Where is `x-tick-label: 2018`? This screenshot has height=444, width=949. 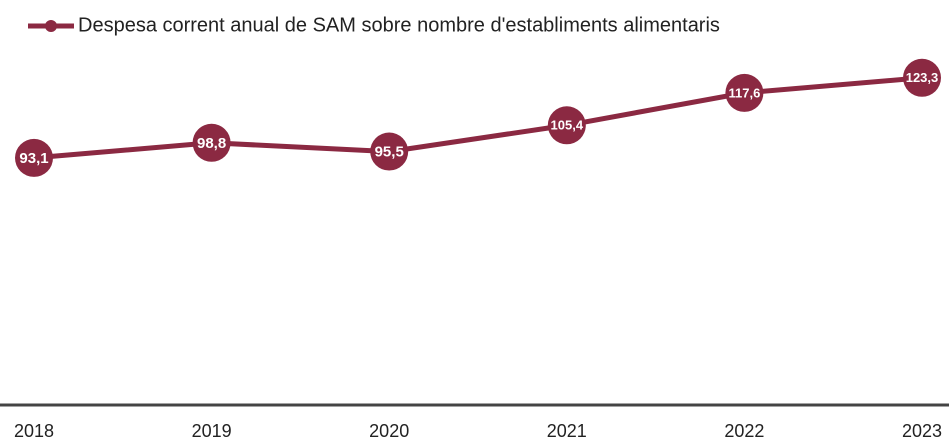 x-tick-label: 2018 is located at coordinates (34, 431).